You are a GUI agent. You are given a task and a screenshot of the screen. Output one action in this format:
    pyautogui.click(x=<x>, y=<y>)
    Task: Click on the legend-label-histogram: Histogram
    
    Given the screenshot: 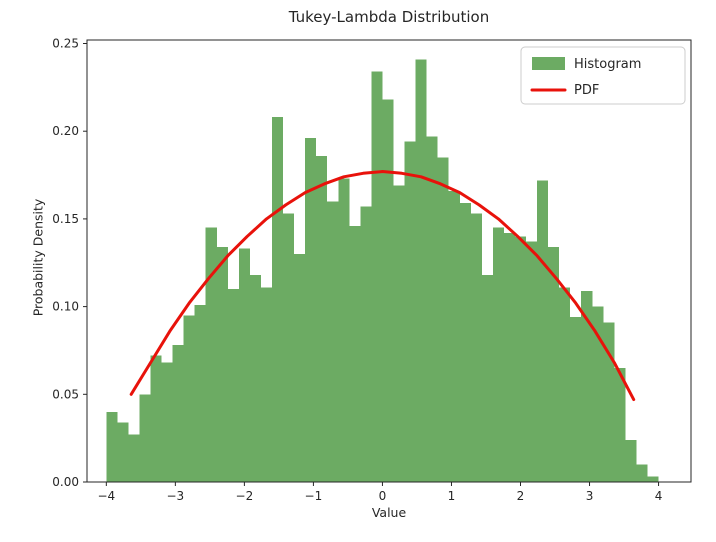 What is the action you would take?
    pyautogui.click(x=607, y=64)
    